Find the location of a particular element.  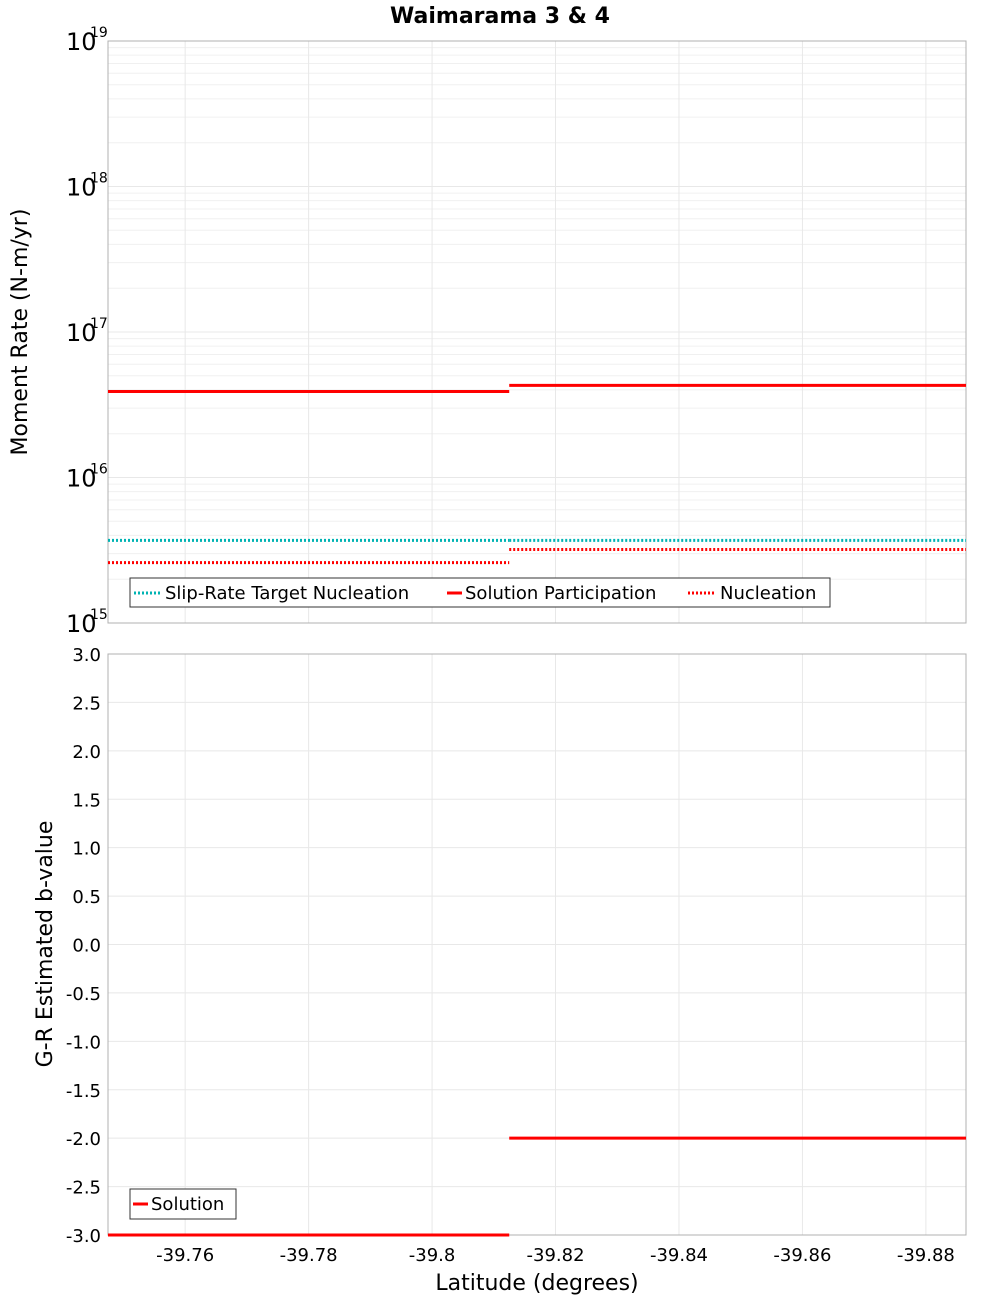

bottom-y-tick-label: -3.0 is located at coordinates (83, 1236).